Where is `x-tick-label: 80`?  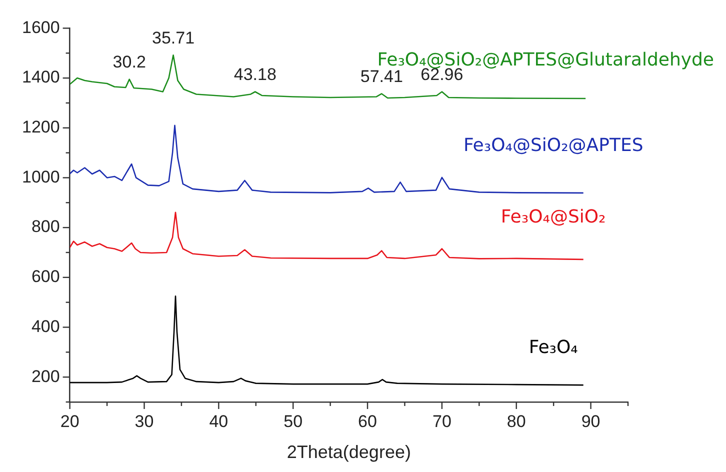 x-tick-label: 80 is located at coordinates (516, 421).